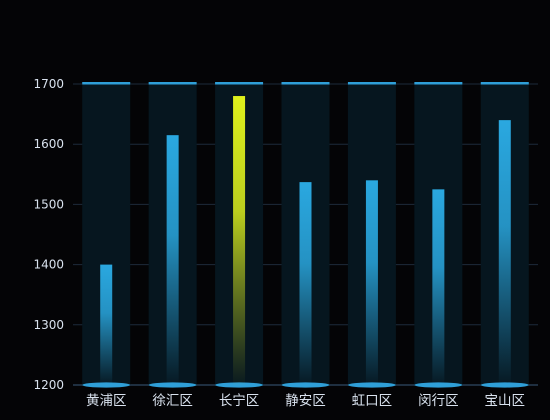 This screenshot has height=420, width=550. I want to click on x-category-label: 虹口区, so click(372, 401).